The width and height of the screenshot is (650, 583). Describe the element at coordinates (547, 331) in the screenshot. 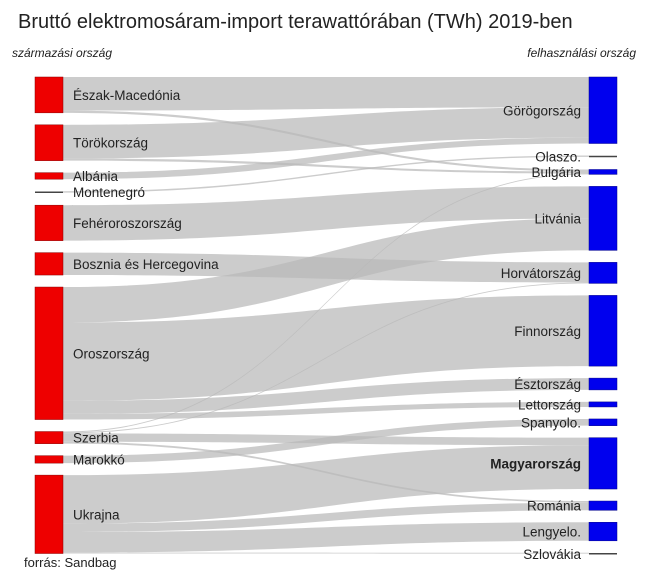

I see `target-label: Finnország` at that location.